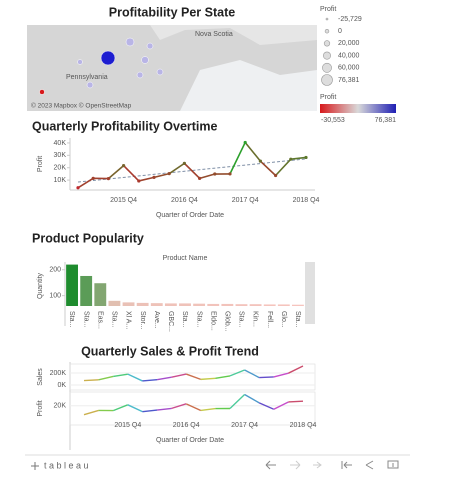 The width and height of the screenshot is (474, 483). I want to click on y-tick-label: 0K, so click(61, 385).